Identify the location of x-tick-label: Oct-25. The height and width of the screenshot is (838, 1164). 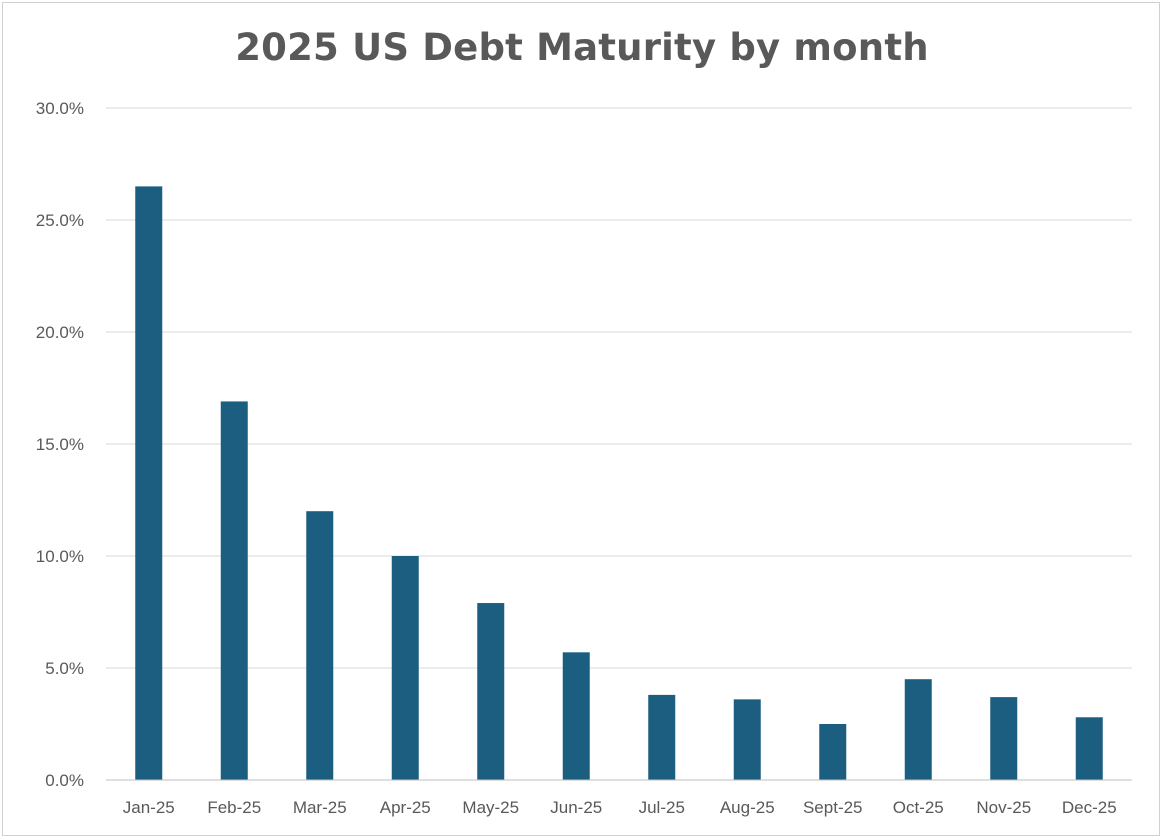
(918, 807).